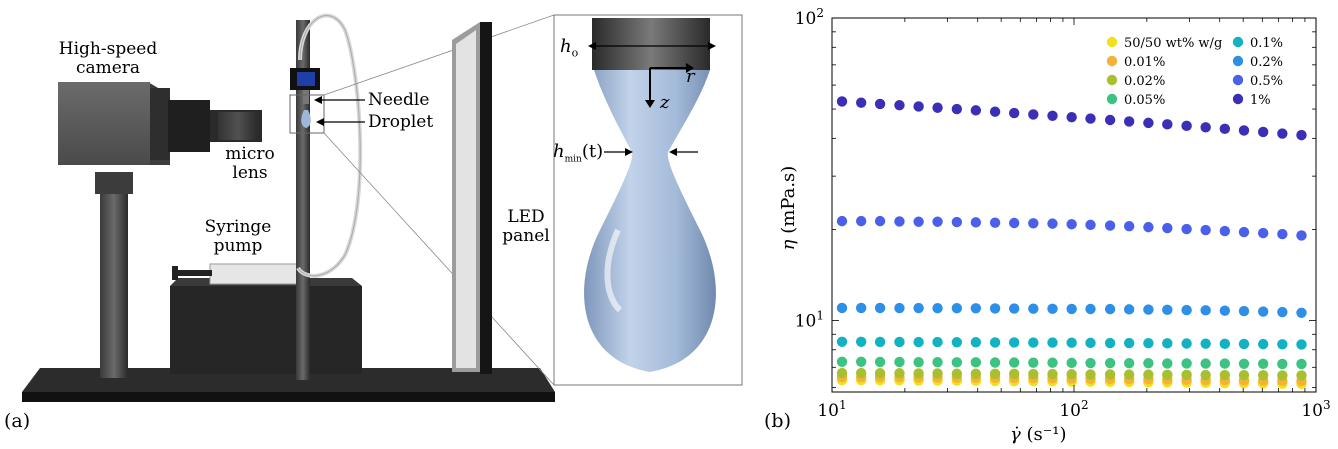  I want to click on panel-a-tag: (a), so click(17, 421).